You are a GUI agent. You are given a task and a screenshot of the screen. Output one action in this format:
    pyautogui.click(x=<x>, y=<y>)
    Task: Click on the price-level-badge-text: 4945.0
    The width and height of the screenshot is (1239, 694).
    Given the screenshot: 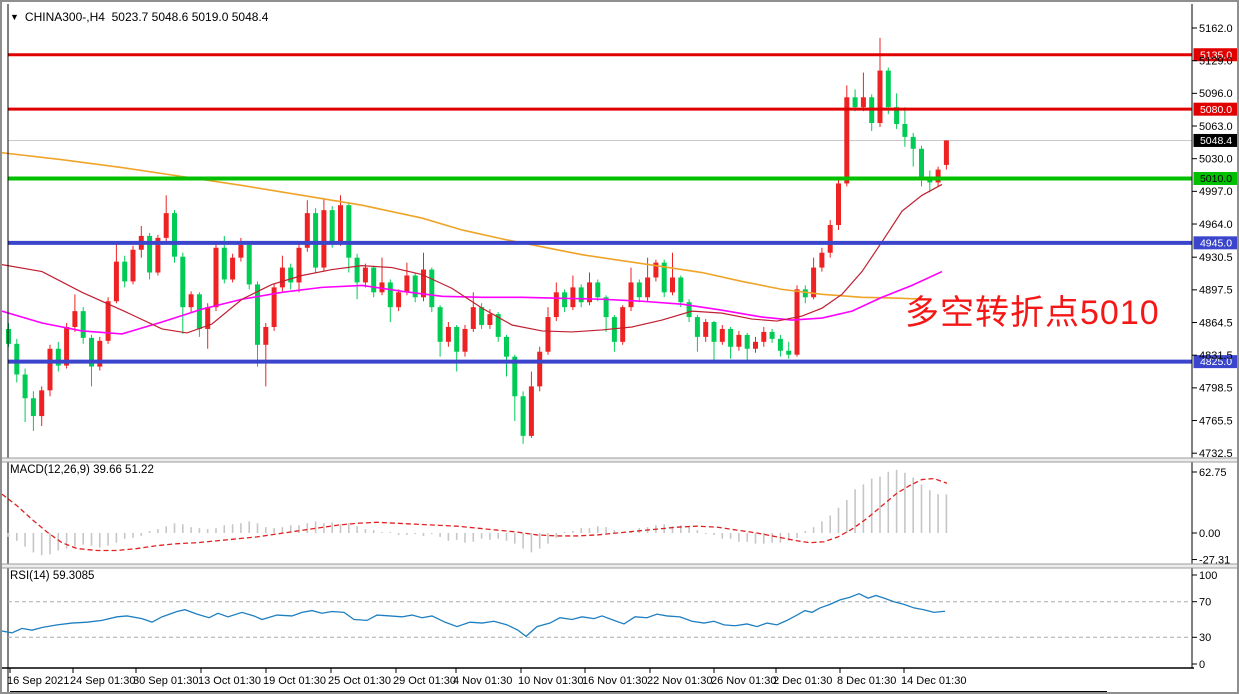 What is the action you would take?
    pyautogui.click(x=1216, y=243)
    